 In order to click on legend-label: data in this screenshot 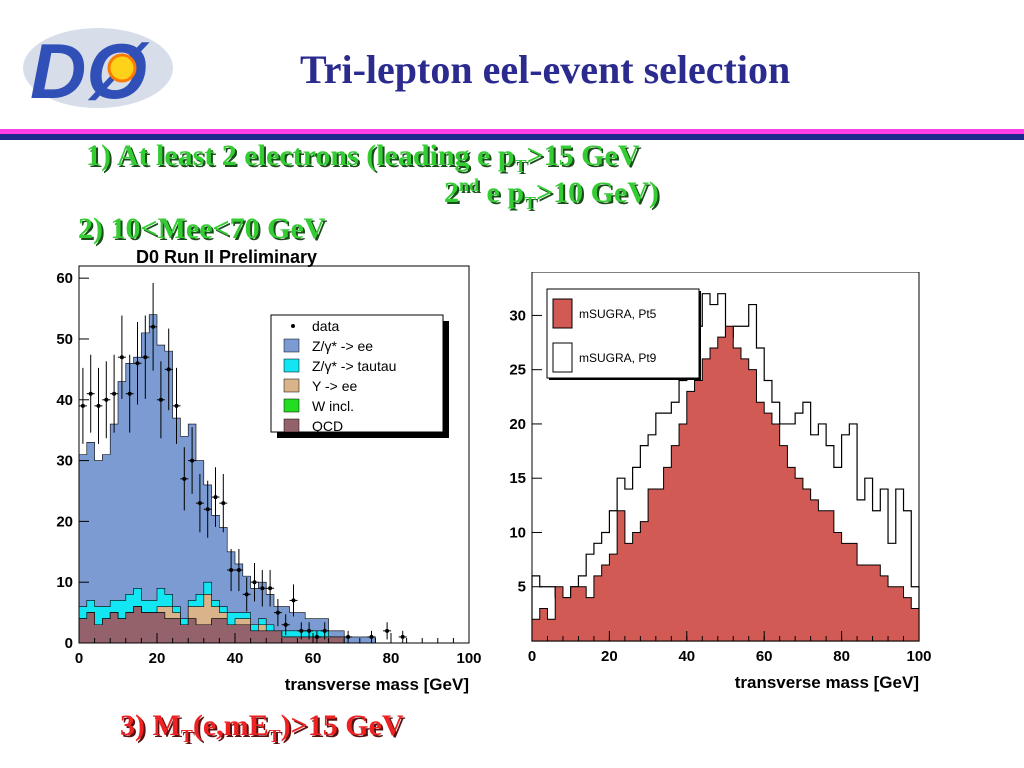, I will do `click(325, 326)`.